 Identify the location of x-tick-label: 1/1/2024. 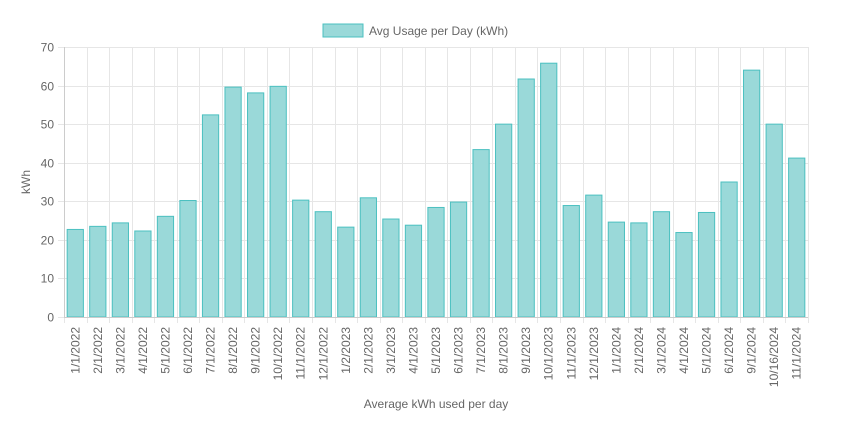
(616, 350).